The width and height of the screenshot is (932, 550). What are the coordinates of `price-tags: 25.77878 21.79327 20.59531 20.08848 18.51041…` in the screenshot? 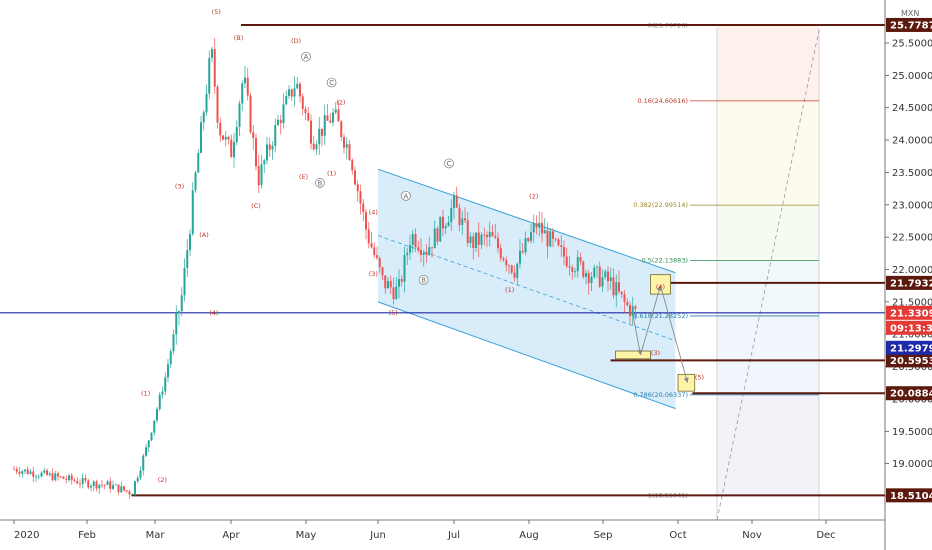 It's located at (909, 260).